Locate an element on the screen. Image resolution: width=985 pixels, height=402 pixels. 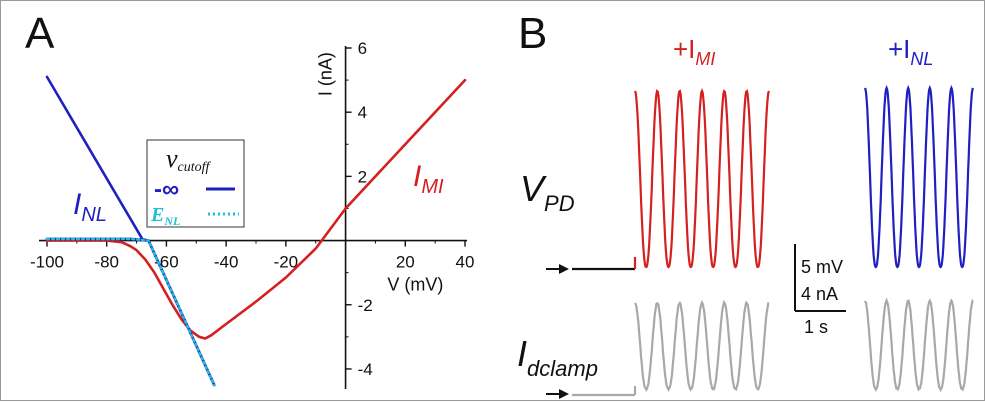
i-baseline-arrow-icon is located at coordinates (557, 394).